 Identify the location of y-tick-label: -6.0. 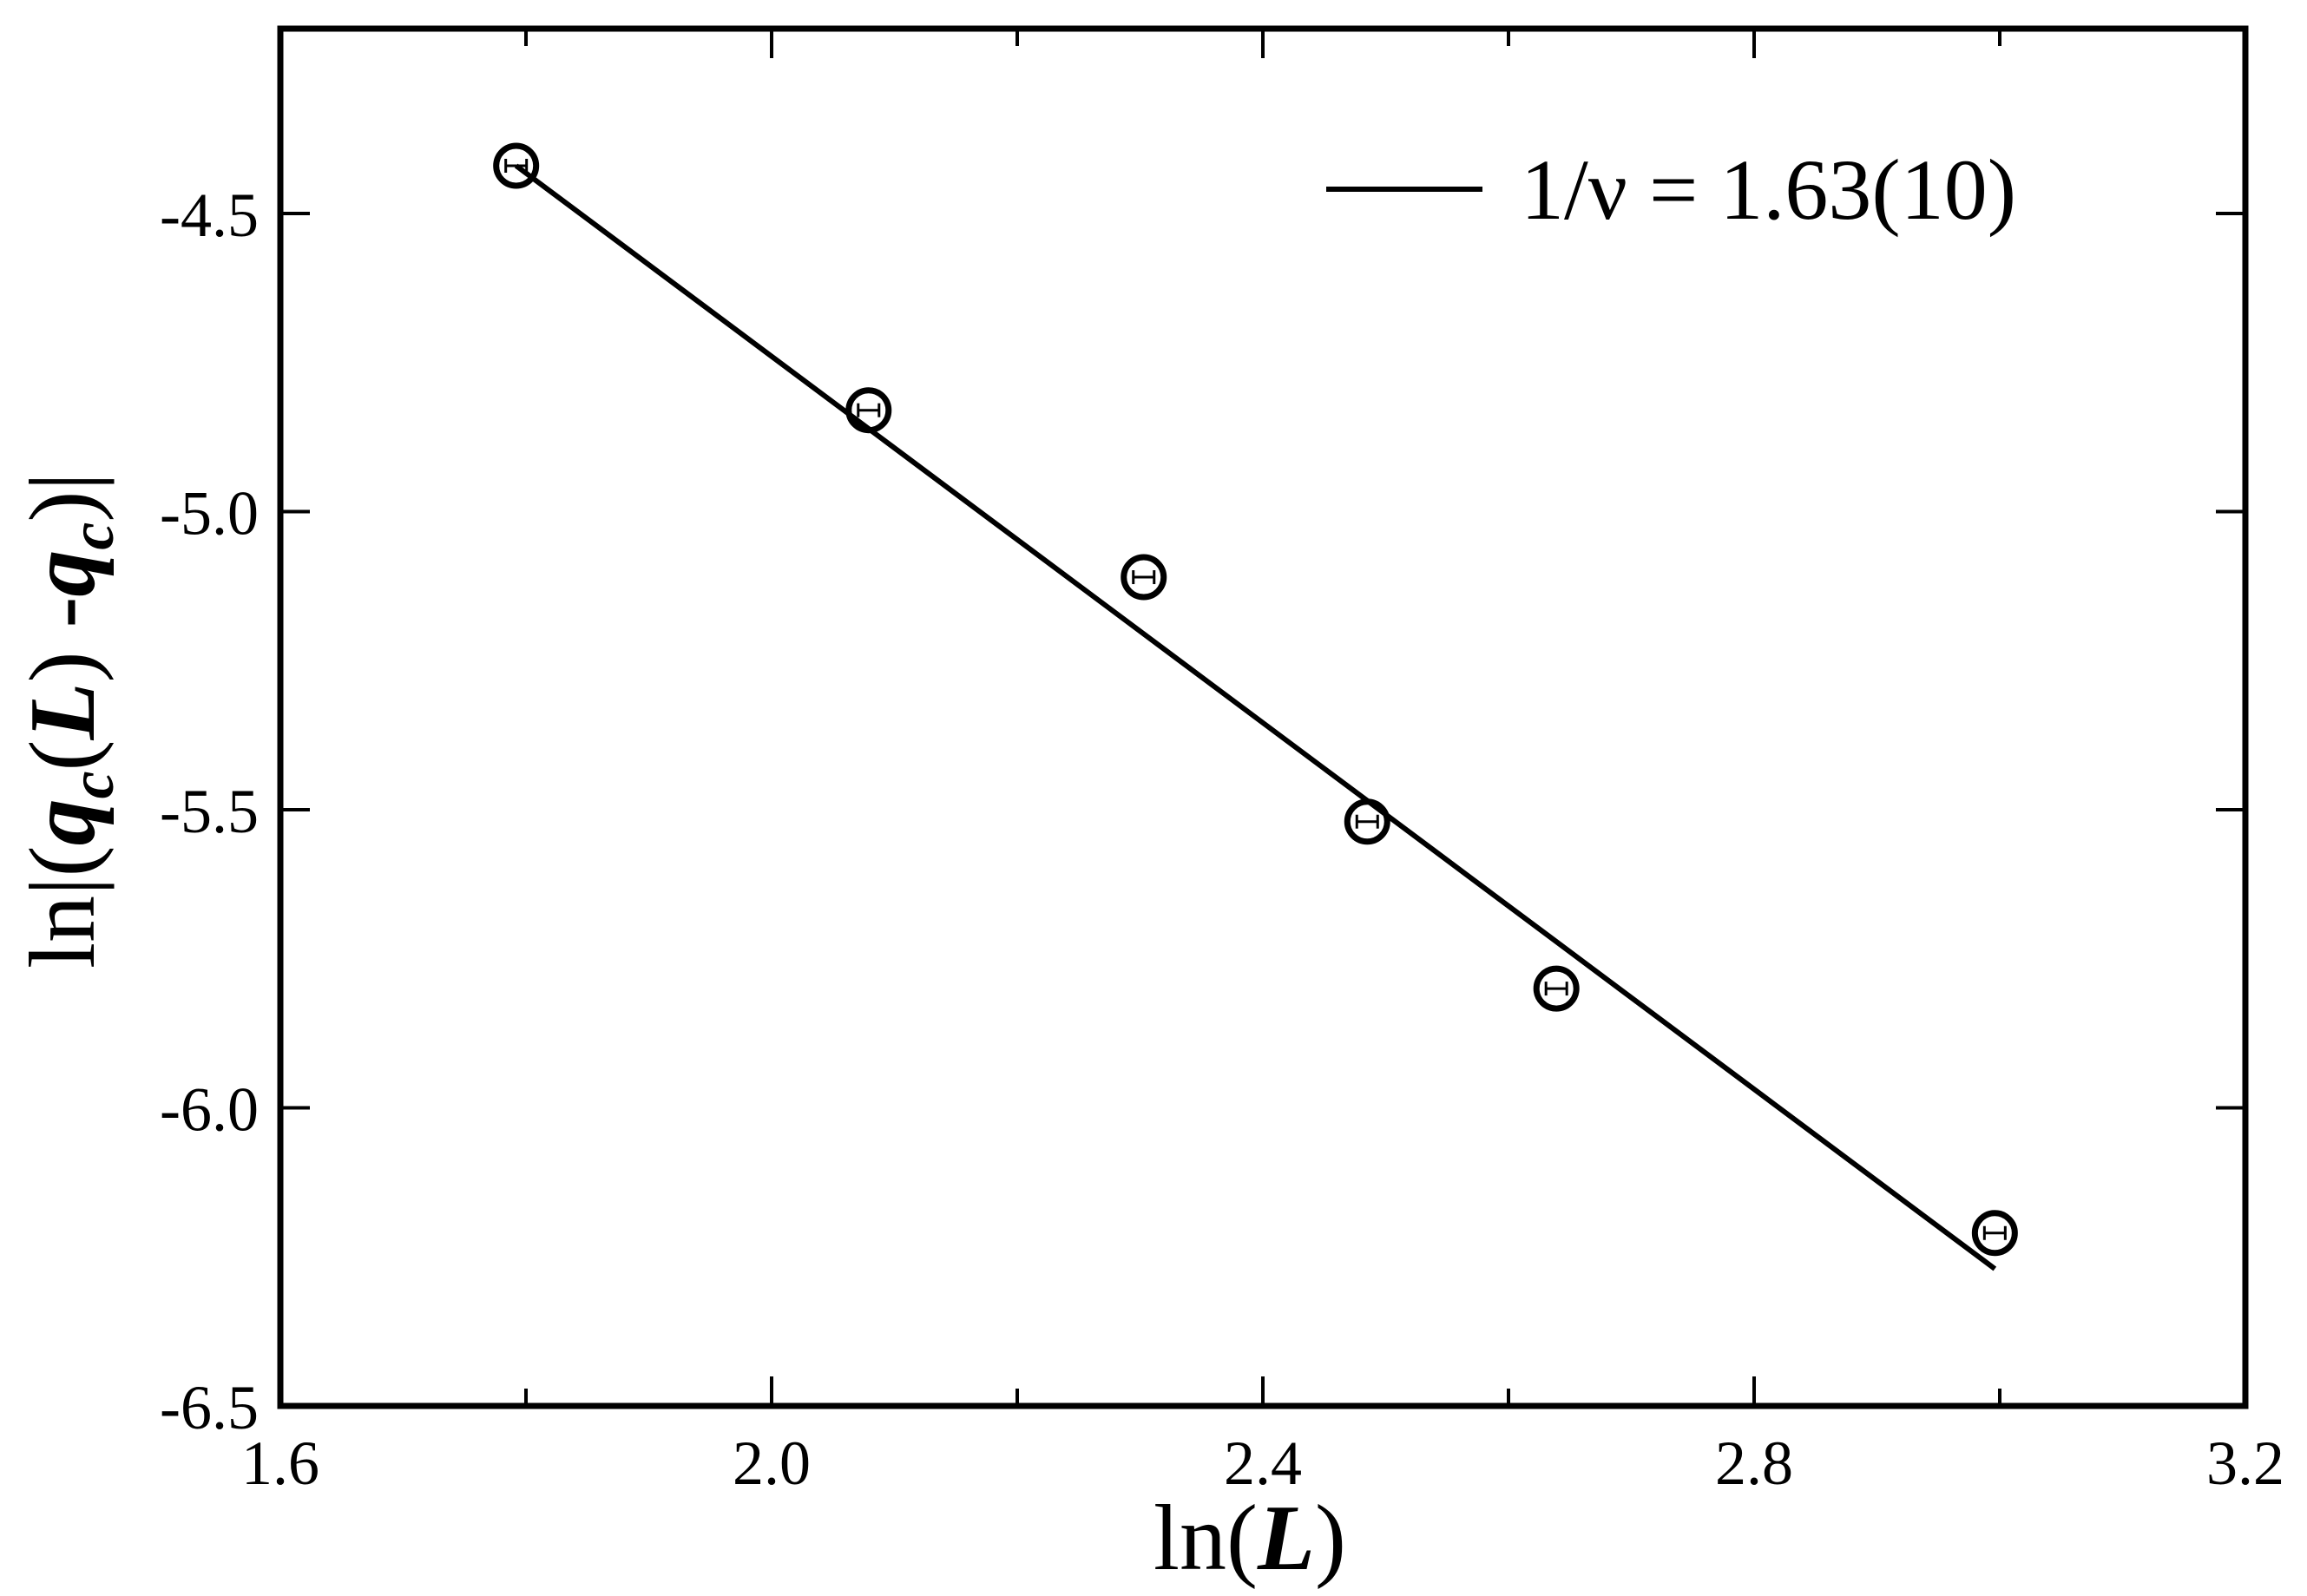
(209, 1109).